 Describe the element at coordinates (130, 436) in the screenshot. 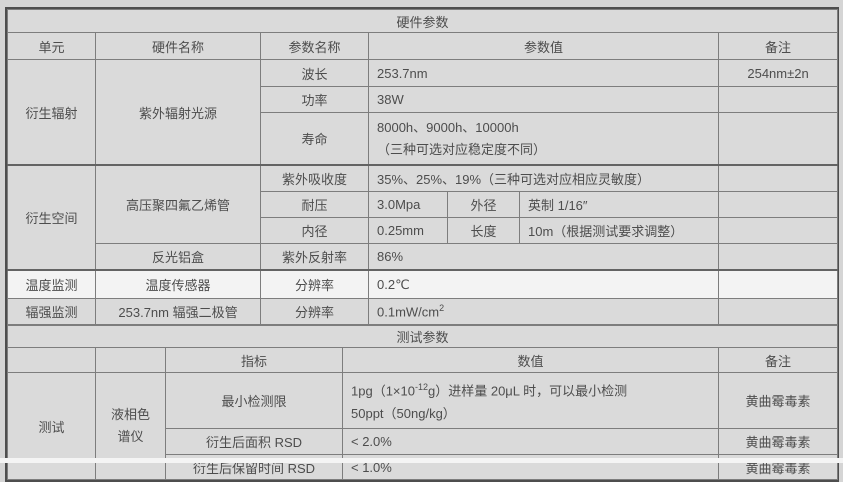

I see `hplc-line2: 谱仪` at that location.